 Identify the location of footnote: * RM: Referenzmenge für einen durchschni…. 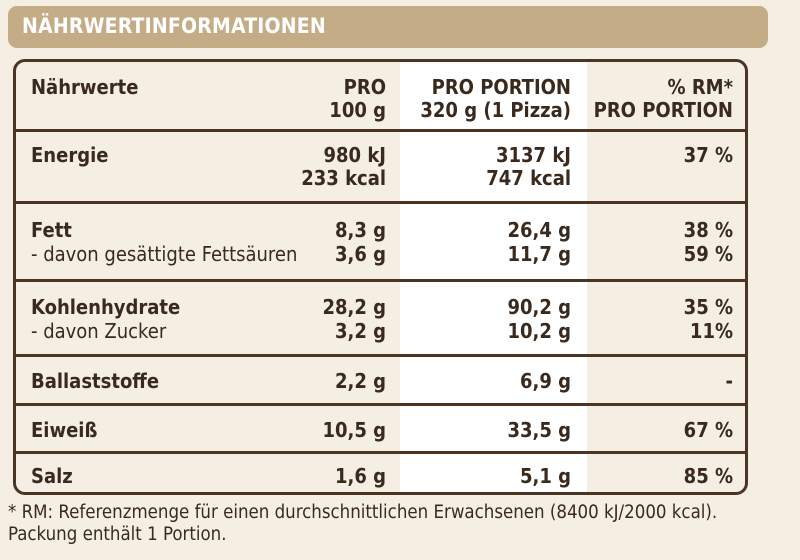
(362, 524).